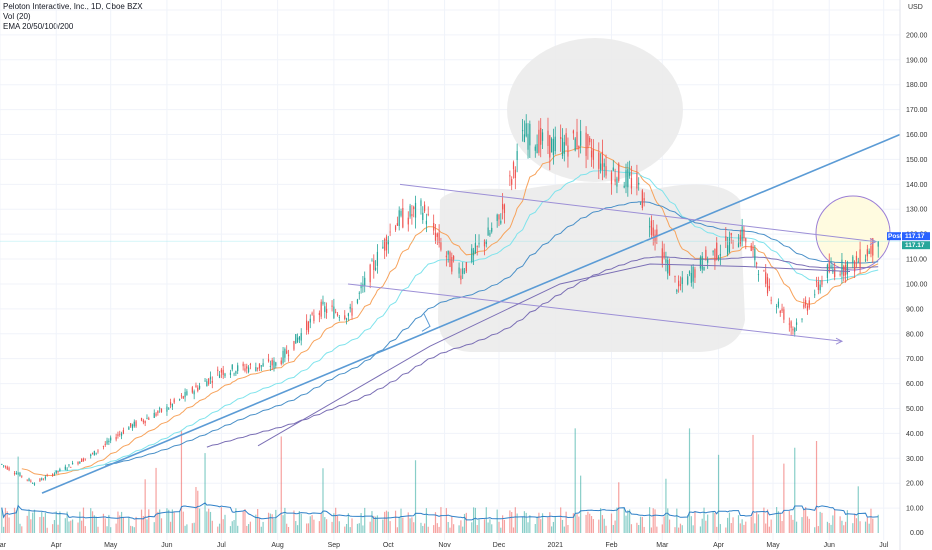  I want to click on post-label: Post, so click(895, 236).